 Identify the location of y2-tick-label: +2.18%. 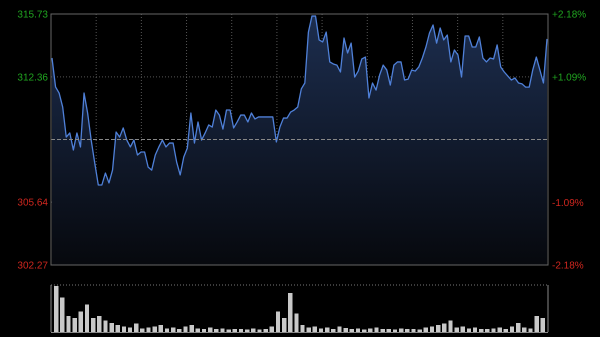
(569, 15).